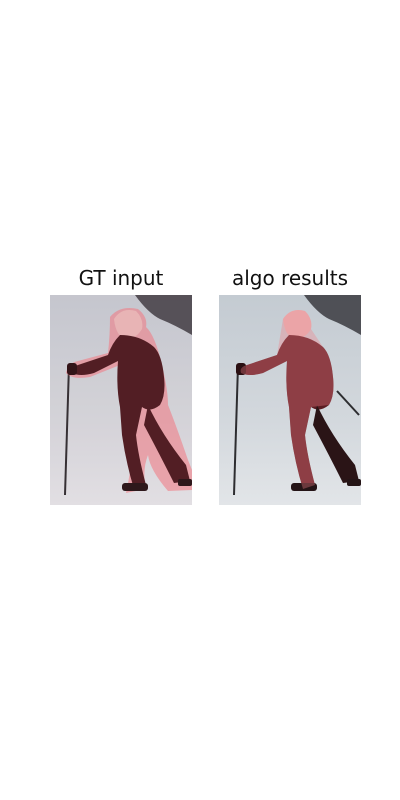 The image size is (400, 800). I want to click on mask-overlay-tint, so click(121, 400).